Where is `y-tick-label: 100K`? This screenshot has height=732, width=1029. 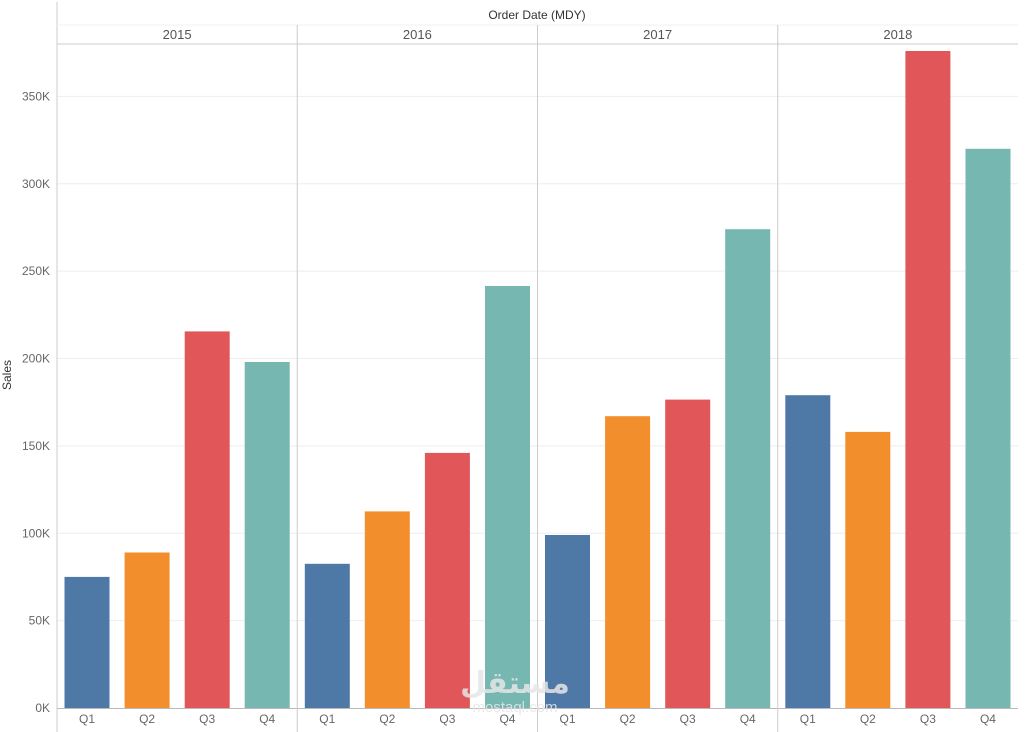 y-tick-label: 100K is located at coordinates (36, 533).